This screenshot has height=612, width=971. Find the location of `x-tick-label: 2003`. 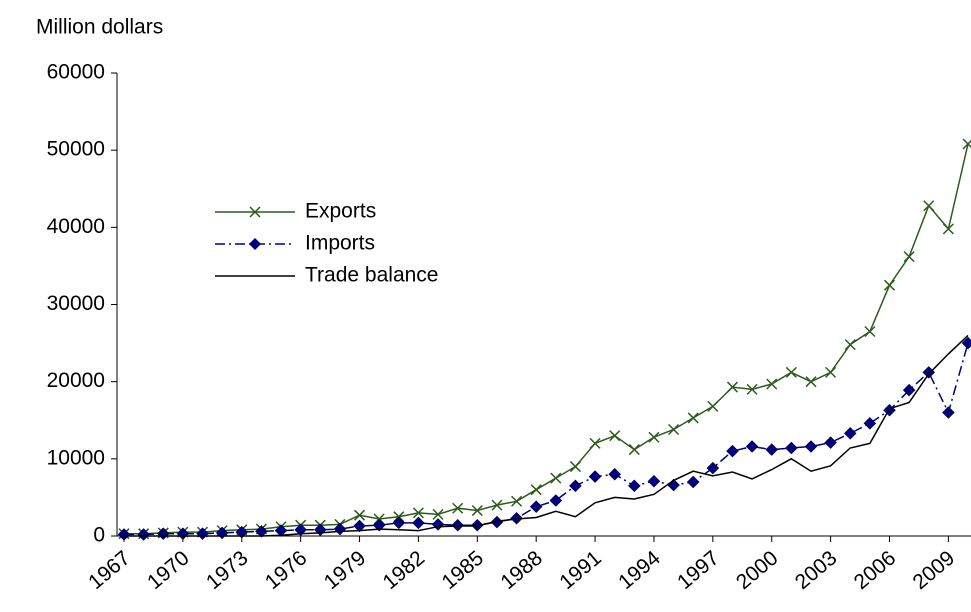

x-tick-label: 2003 is located at coordinates (816, 570).